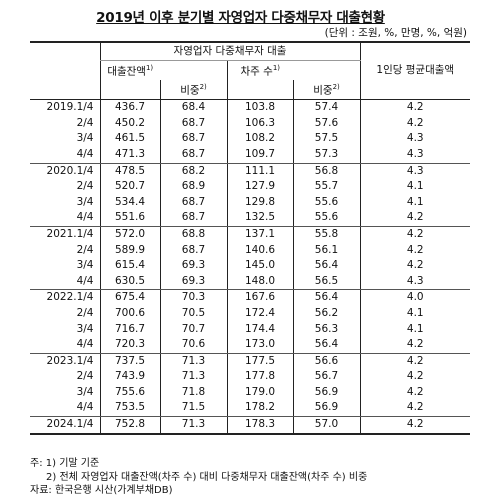  I want to click on share2-cell: 56.3, so click(326, 329).